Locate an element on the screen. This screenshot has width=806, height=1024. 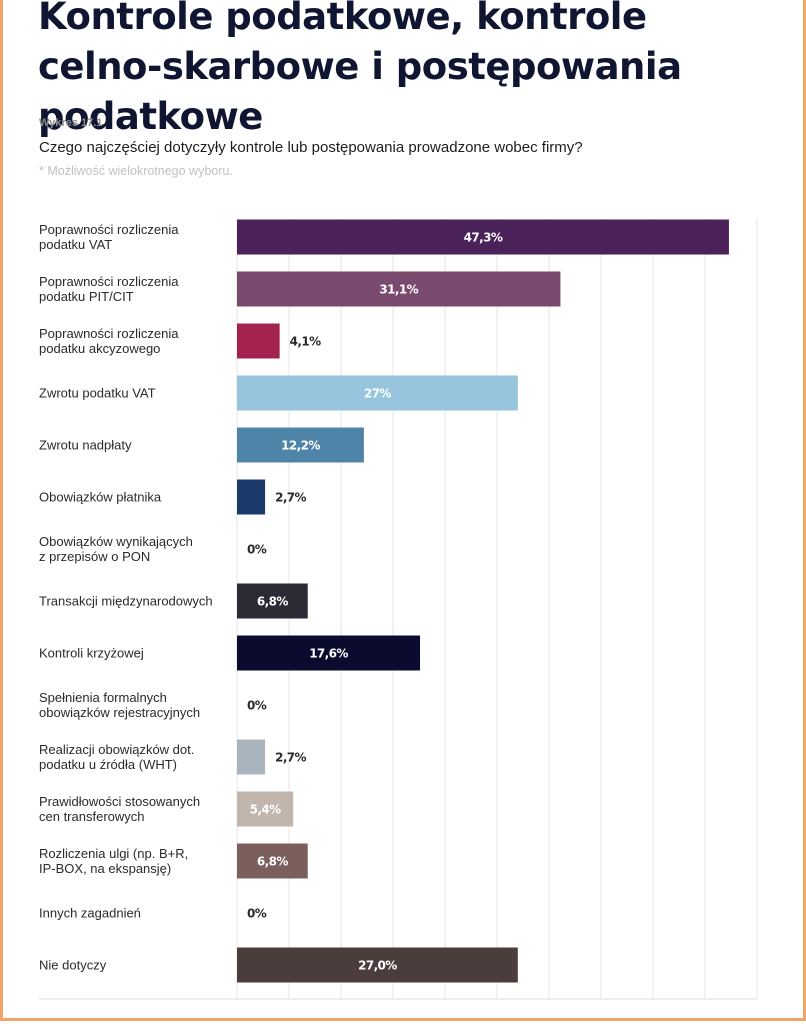
data-label: 17,6% is located at coordinates (328, 654).